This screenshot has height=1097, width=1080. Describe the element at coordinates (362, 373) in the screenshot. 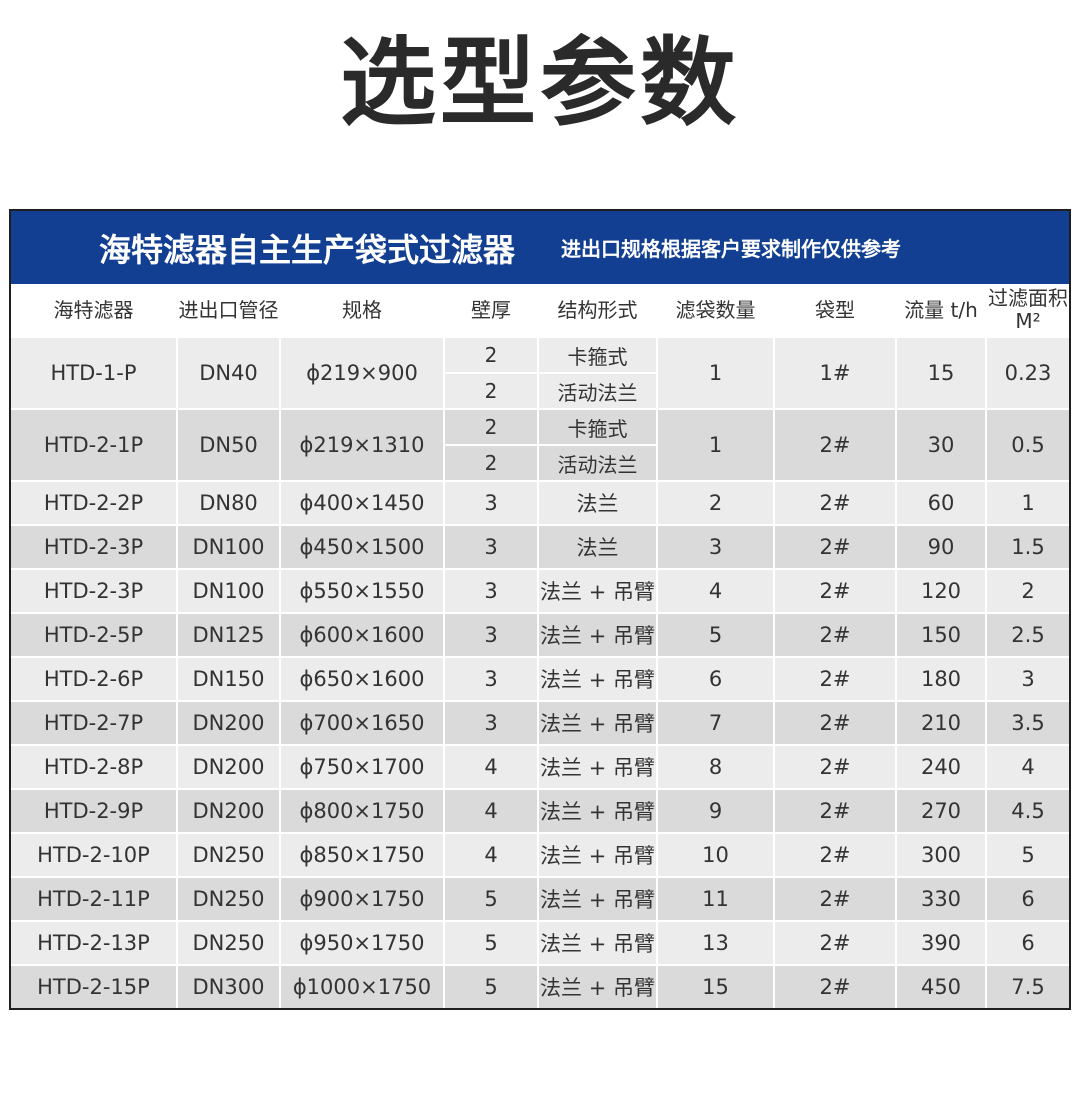

I see `cell-spec: ϕ219×900` at that location.